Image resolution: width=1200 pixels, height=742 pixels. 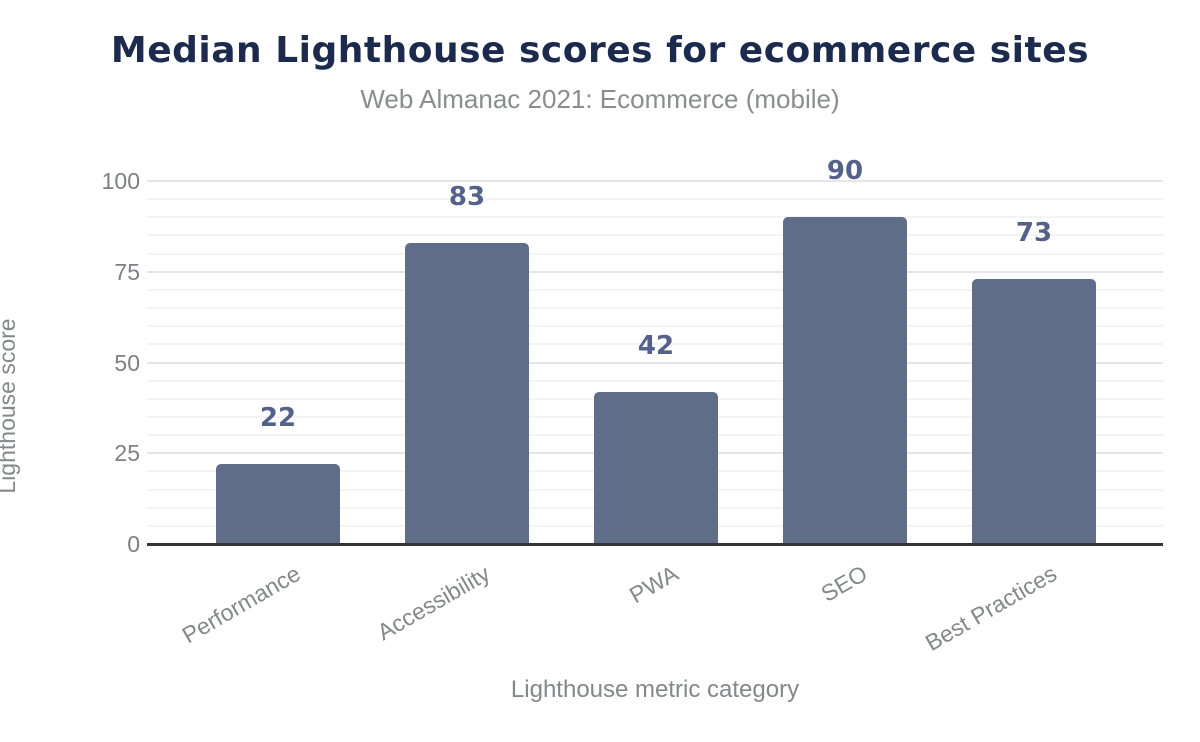 What do you see at coordinates (467, 196) in the screenshot?
I see `bar-value-label-accessibility: 83` at bounding box center [467, 196].